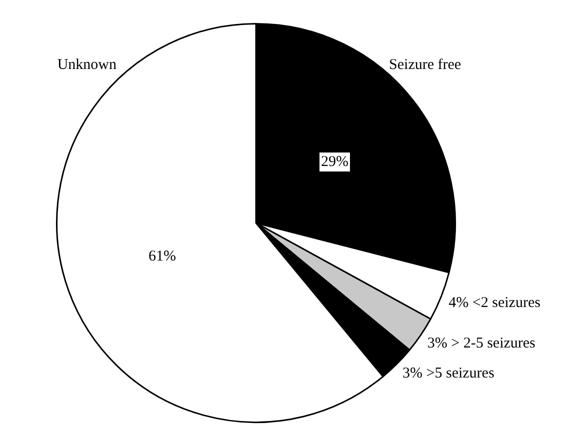 The height and width of the screenshot is (435, 579). I want to click on data-label: 29%, so click(334, 162).